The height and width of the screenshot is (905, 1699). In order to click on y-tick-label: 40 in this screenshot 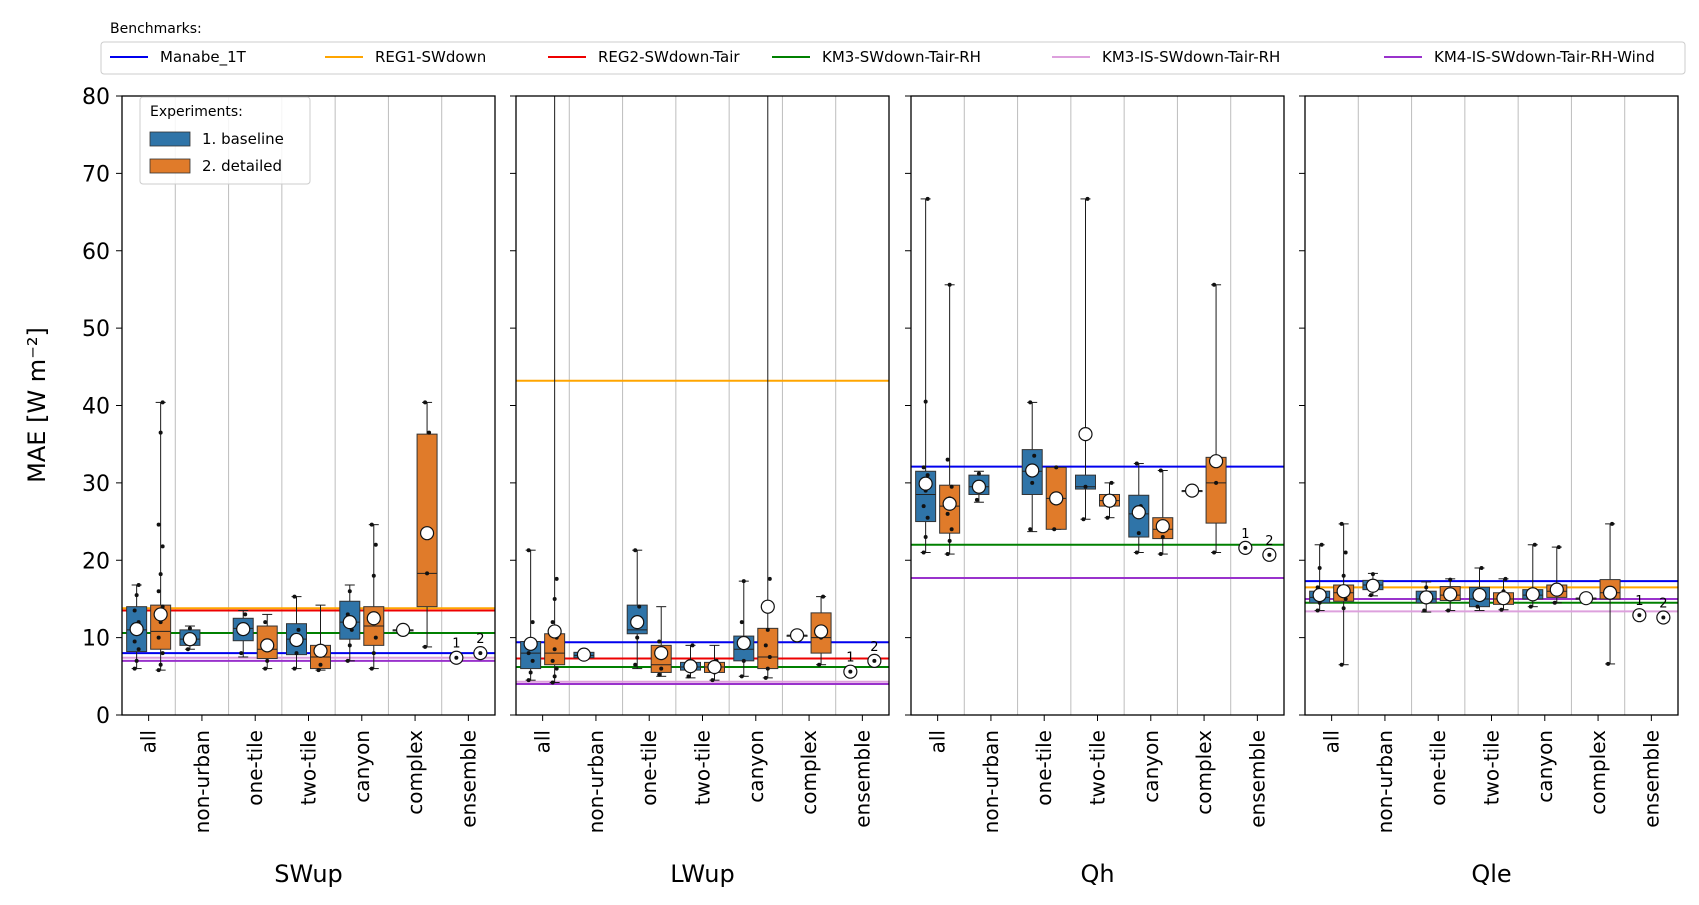, I will do `click(96, 407)`.